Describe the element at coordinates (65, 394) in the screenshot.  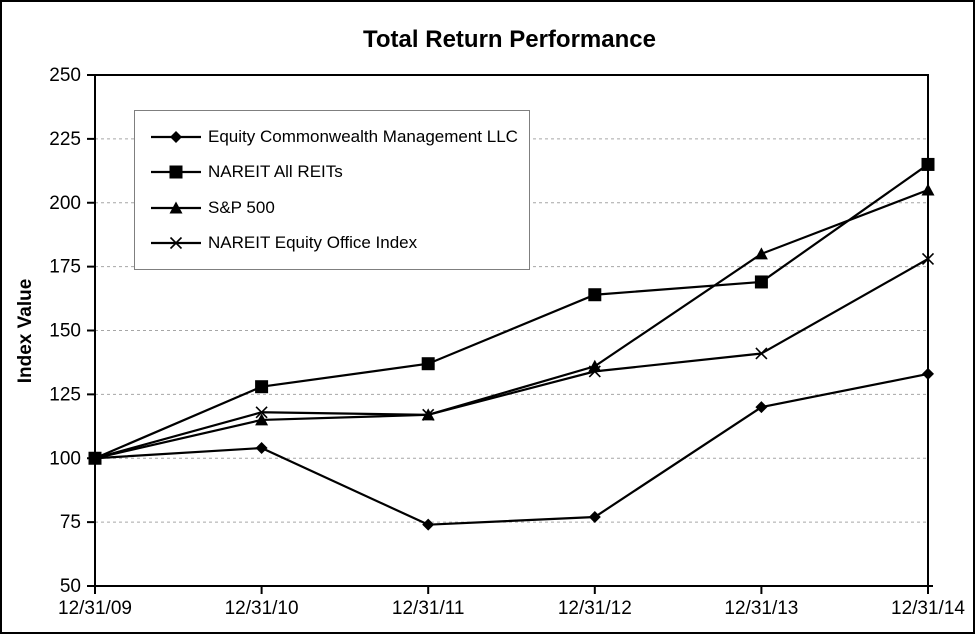
I see `y-tick-label: 125` at that location.